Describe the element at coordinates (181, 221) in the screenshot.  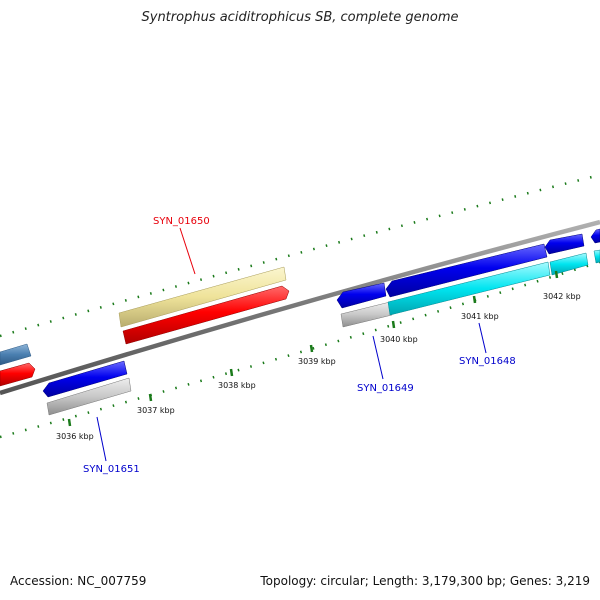
I see `gene-label-syn01650: SYN_01650` at that location.